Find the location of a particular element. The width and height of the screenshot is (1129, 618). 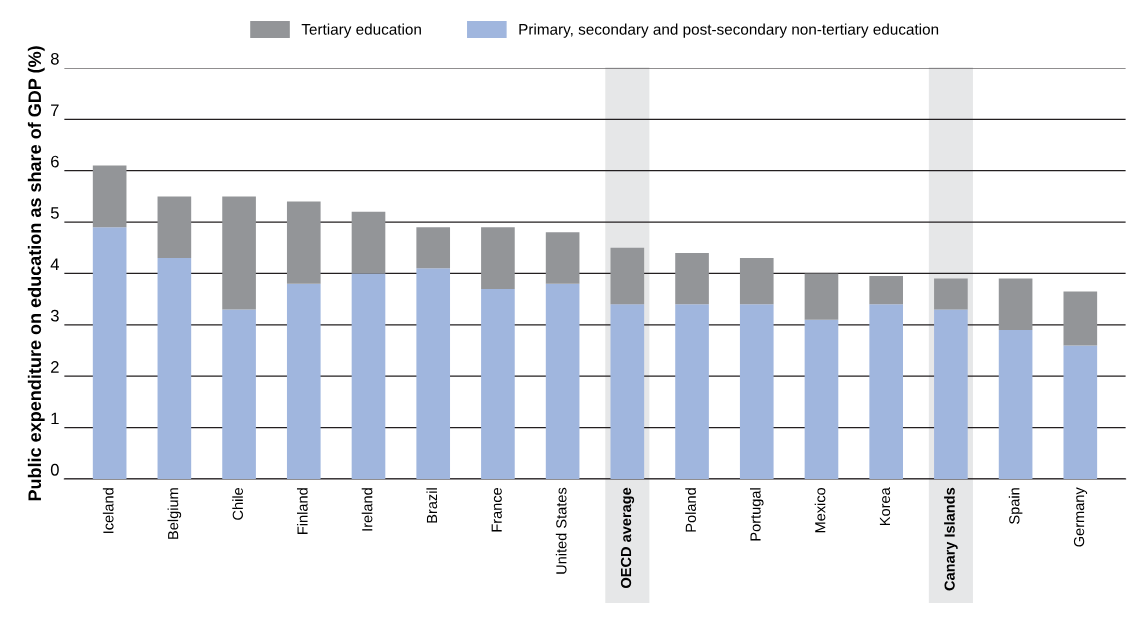

y-tick-label: 7 is located at coordinates (55, 110).